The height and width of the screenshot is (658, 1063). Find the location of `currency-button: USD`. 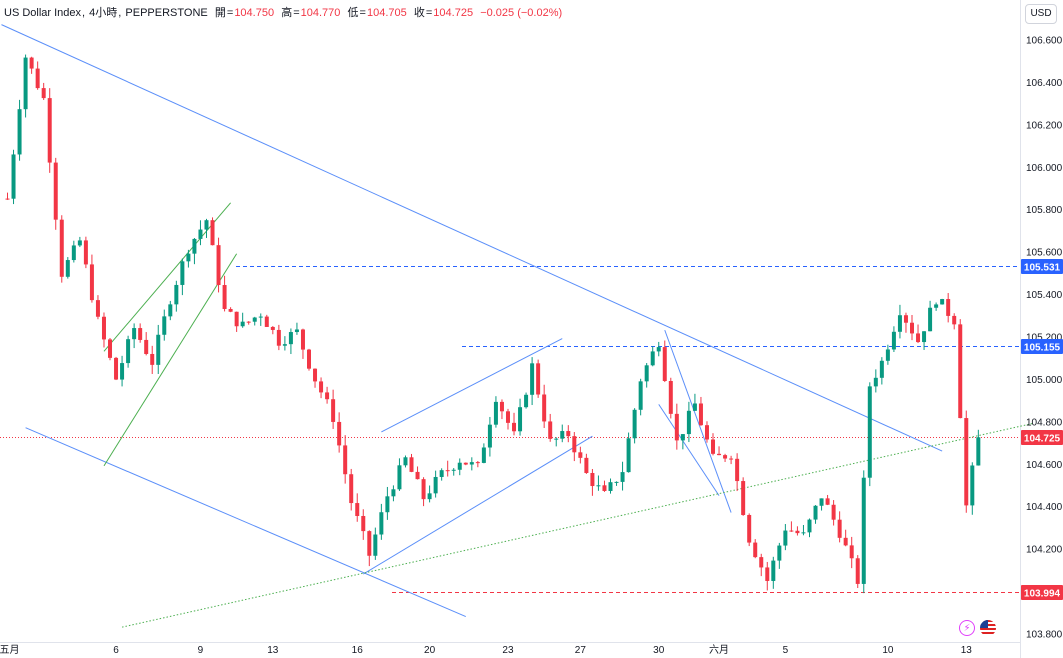

currency-button: USD is located at coordinates (1041, 14).